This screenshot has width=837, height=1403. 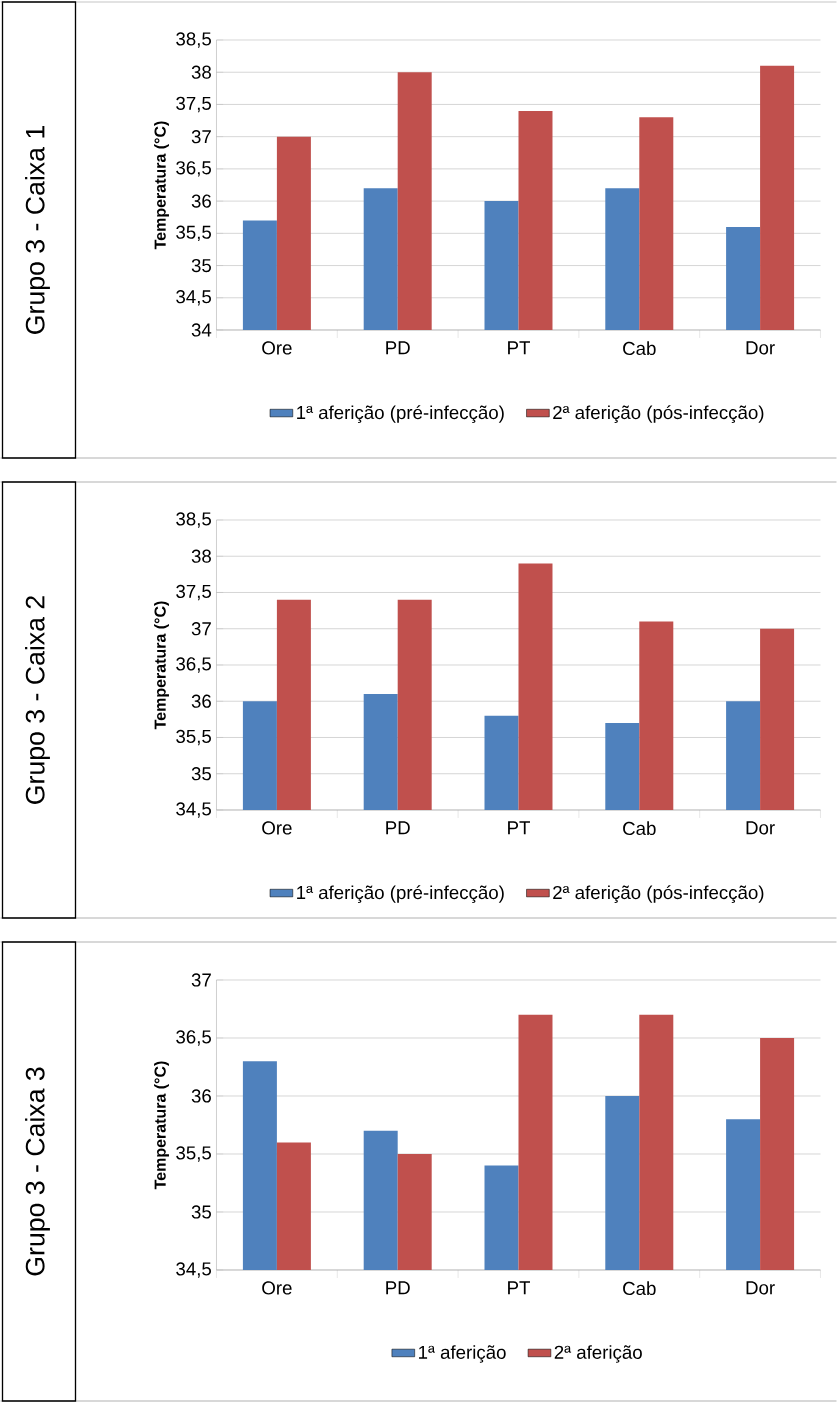 I want to click on legend-label: 2ª aferição, so click(x=598, y=1354).